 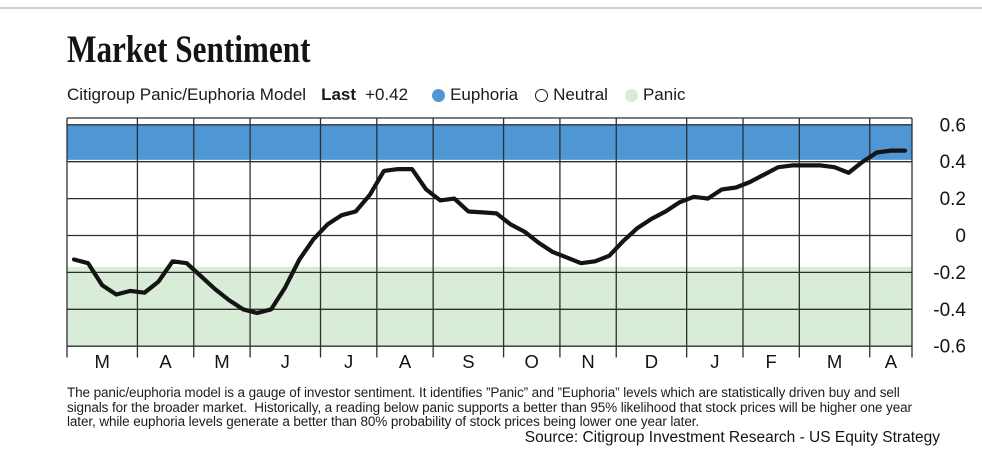 What do you see at coordinates (587, 361) in the screenshot?
I see `month-label: N` at bounding box center [587, 361].